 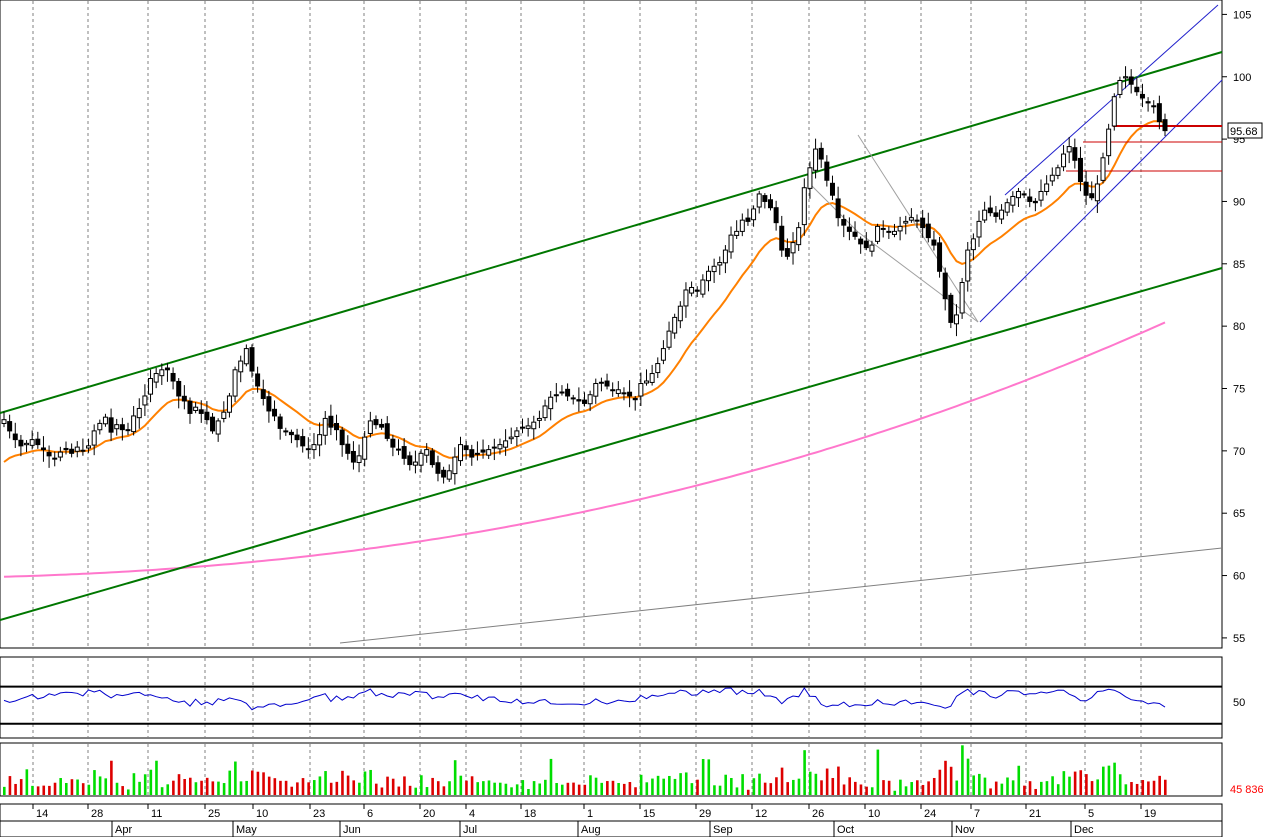 I want to click on y-tick-label: 55, so click(x=1239, y=639).